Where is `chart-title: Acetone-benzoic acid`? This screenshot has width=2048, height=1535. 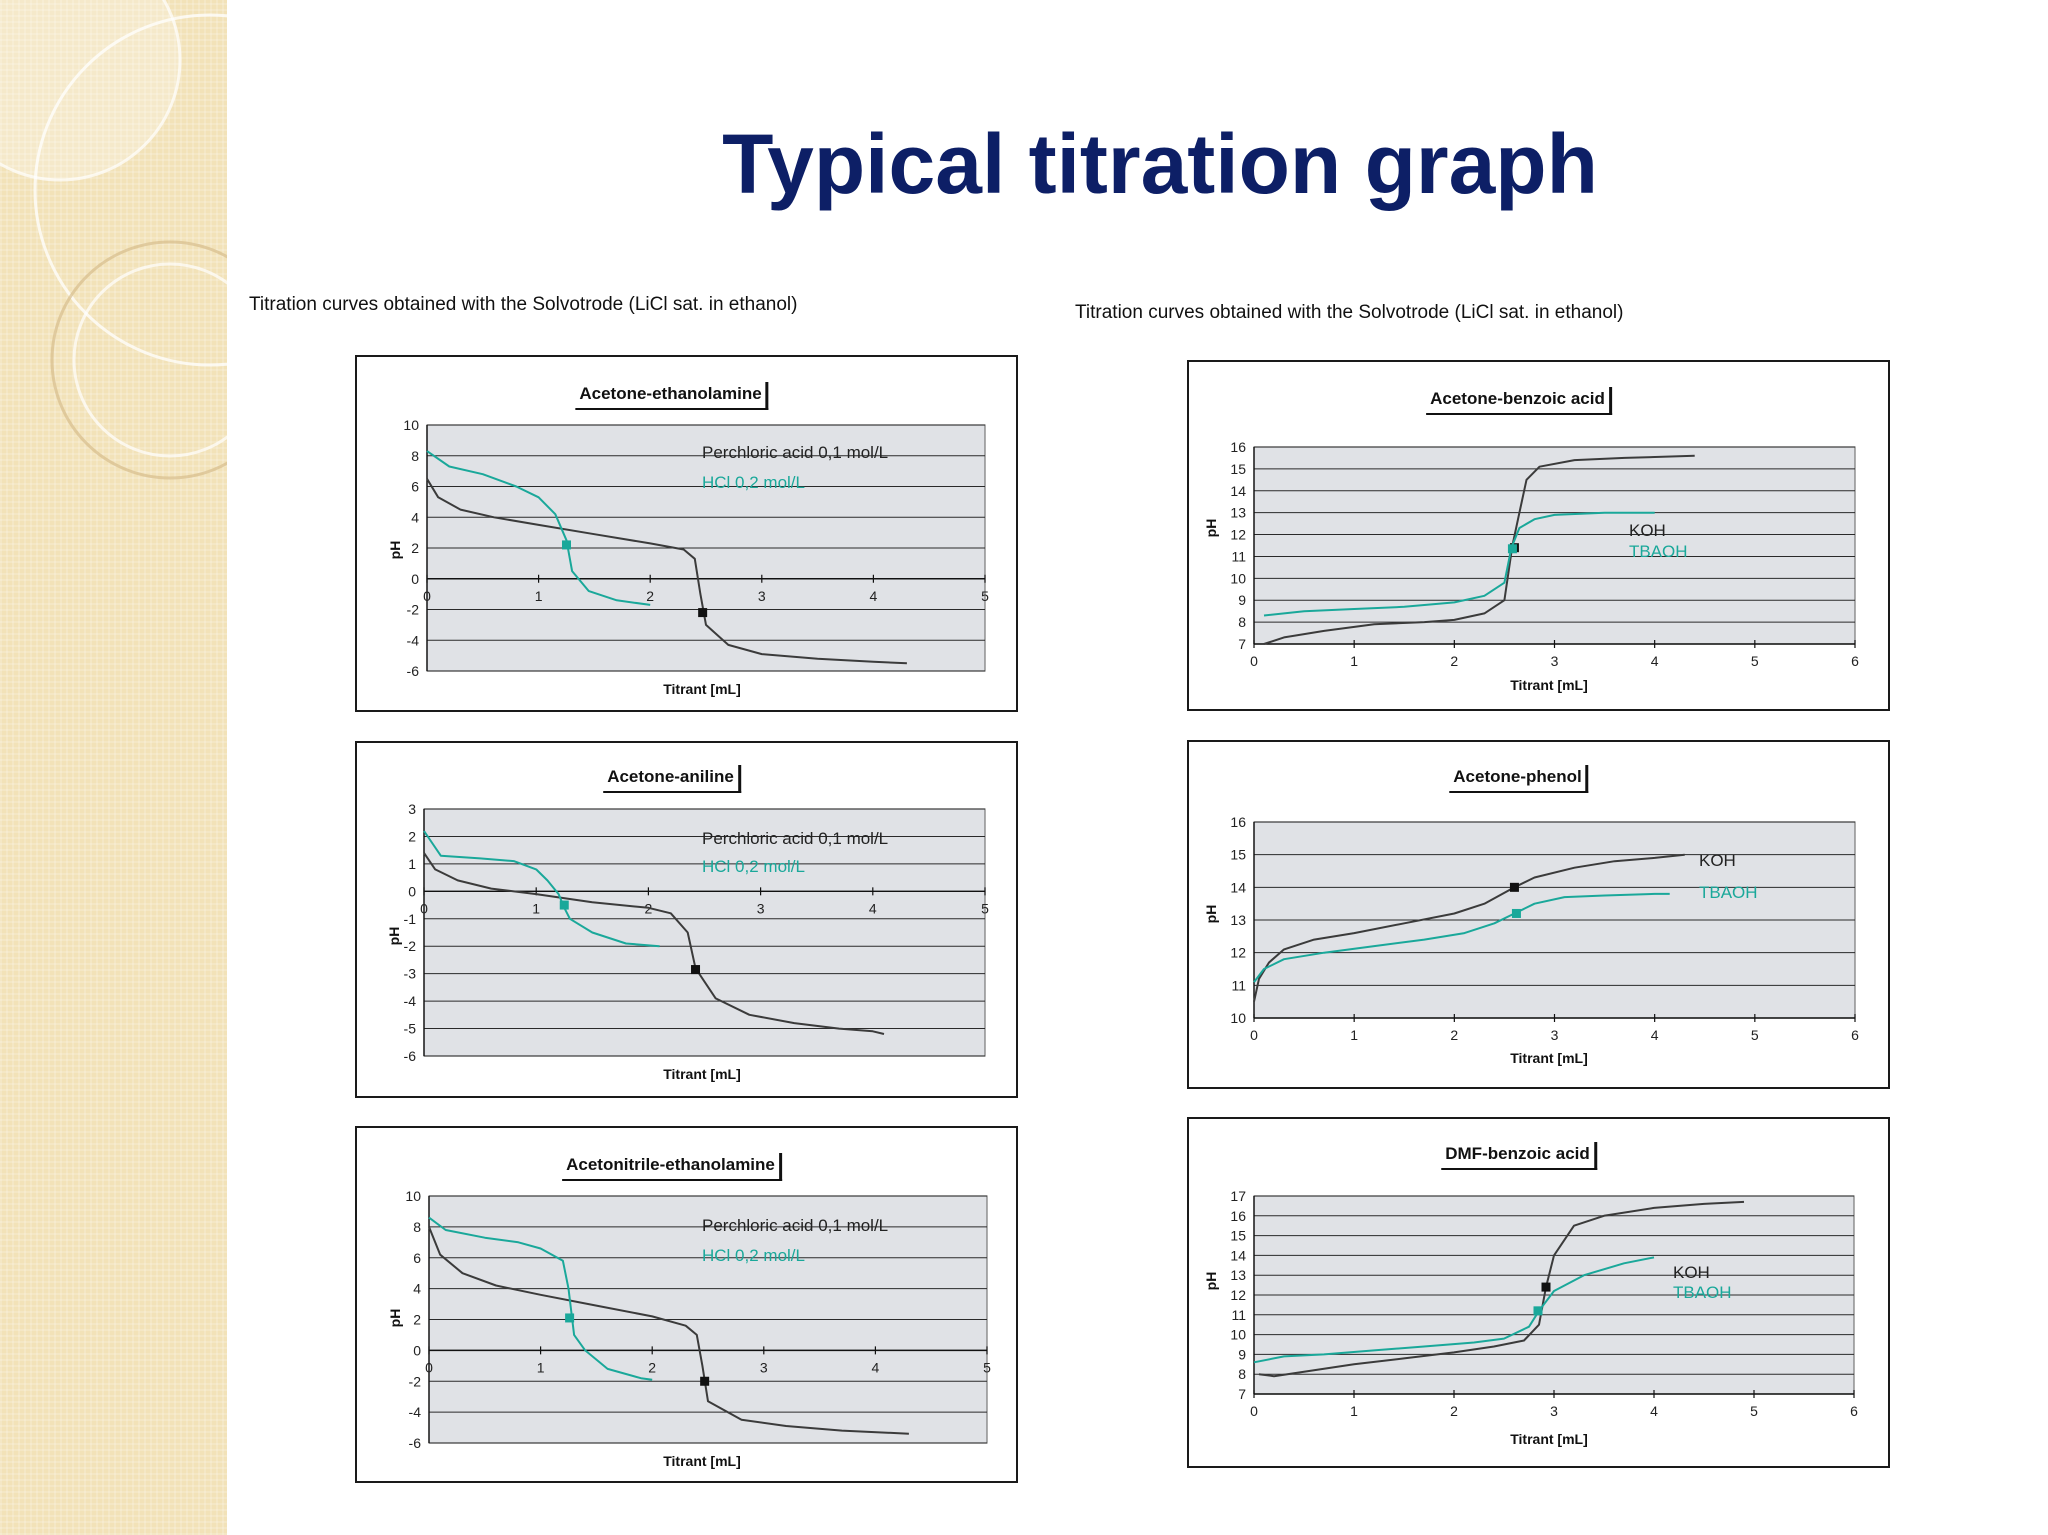
chart-title: Acetone-benzoic acid is located at coordinates (1519, 401).